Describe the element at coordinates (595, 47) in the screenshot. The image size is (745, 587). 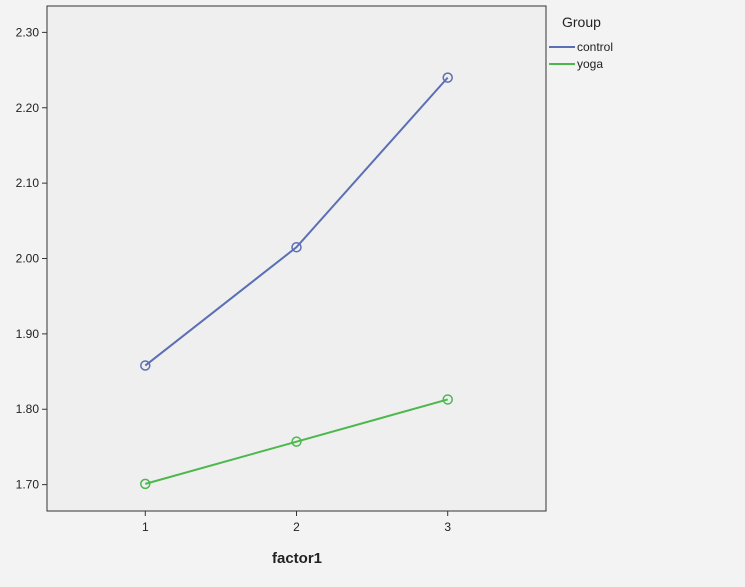
I see `legend-label-control: control` at that location.